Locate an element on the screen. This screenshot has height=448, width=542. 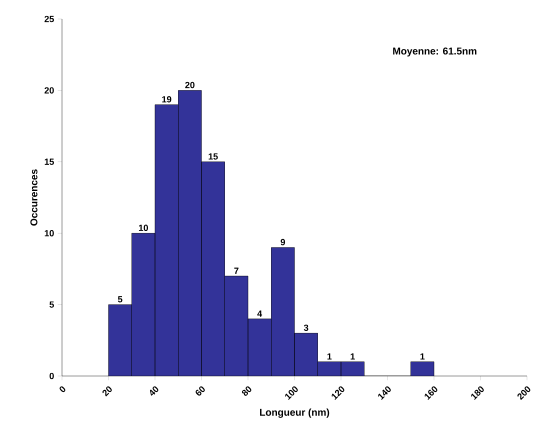
y-tick-label: 10 is located at coordinates (49, 233).